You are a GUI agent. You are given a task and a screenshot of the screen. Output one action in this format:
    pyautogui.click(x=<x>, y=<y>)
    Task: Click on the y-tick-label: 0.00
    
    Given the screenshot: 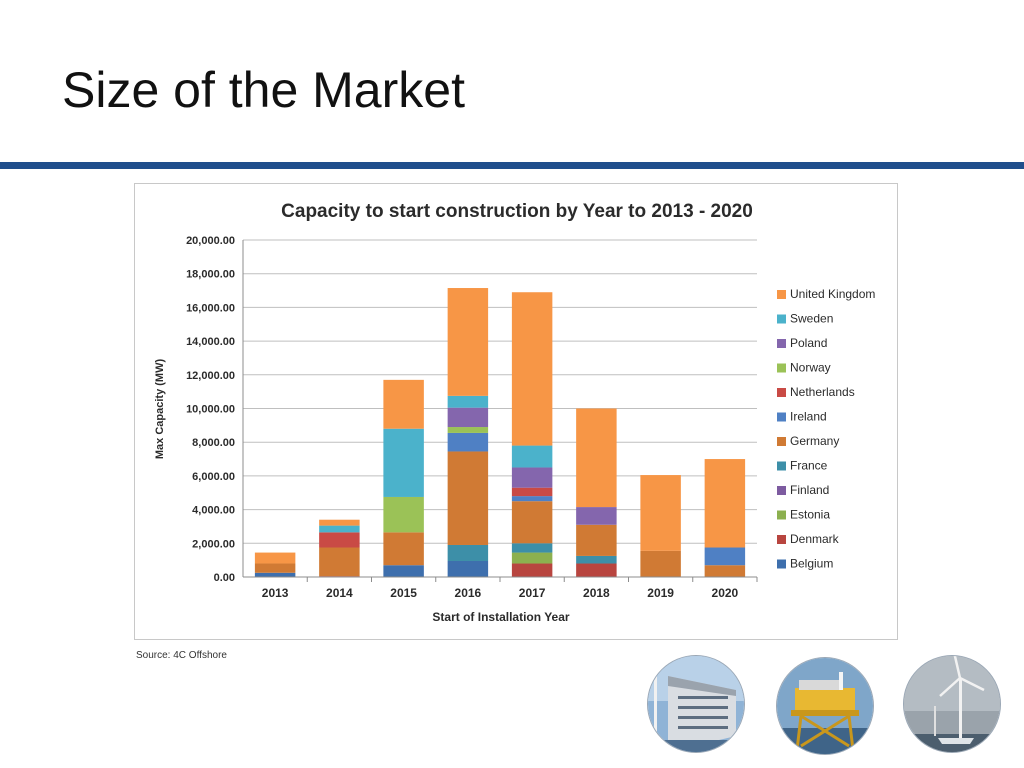 What is the action you would take?
    pyautogui.click(x=224, y=578)
    